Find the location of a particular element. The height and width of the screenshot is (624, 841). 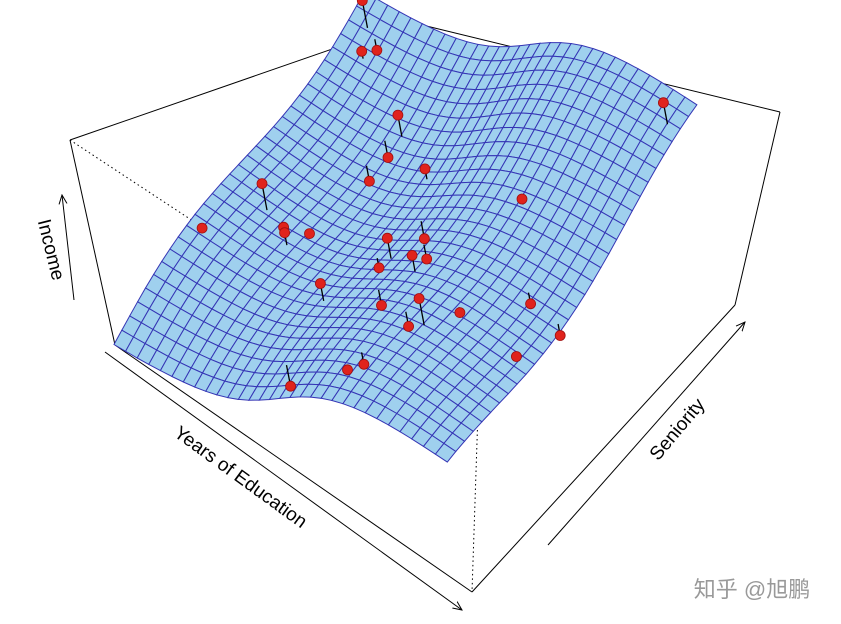

y-axis-label: Seniority is located at coordinates (678, 429).